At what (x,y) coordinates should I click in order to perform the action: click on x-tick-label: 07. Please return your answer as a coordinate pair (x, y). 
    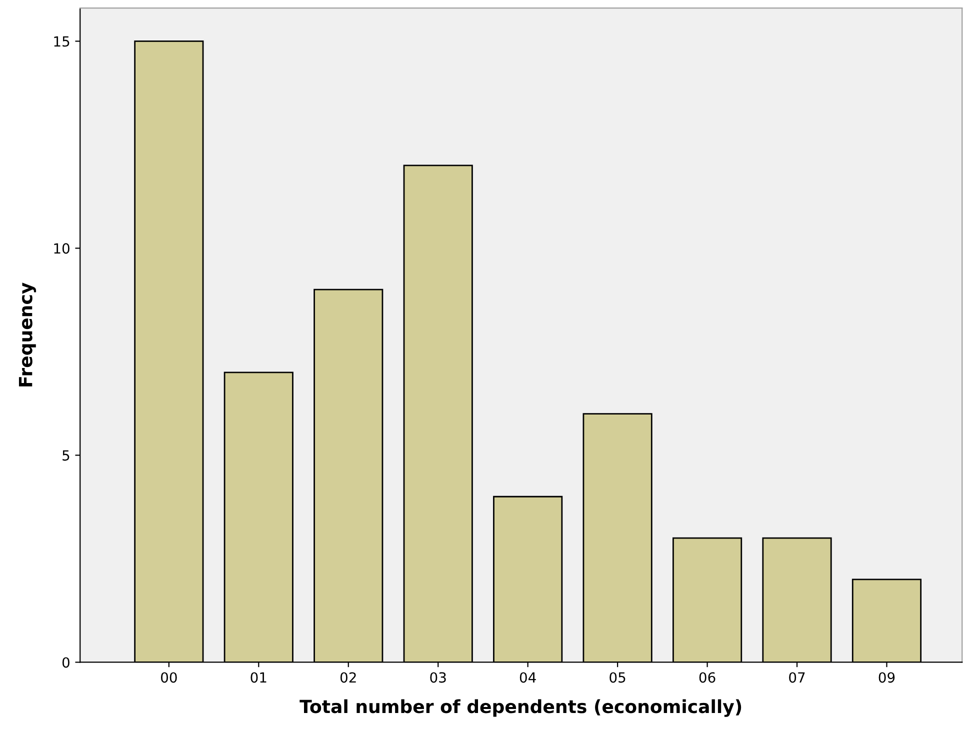
    Looking at the image, I should click on (797, 677).